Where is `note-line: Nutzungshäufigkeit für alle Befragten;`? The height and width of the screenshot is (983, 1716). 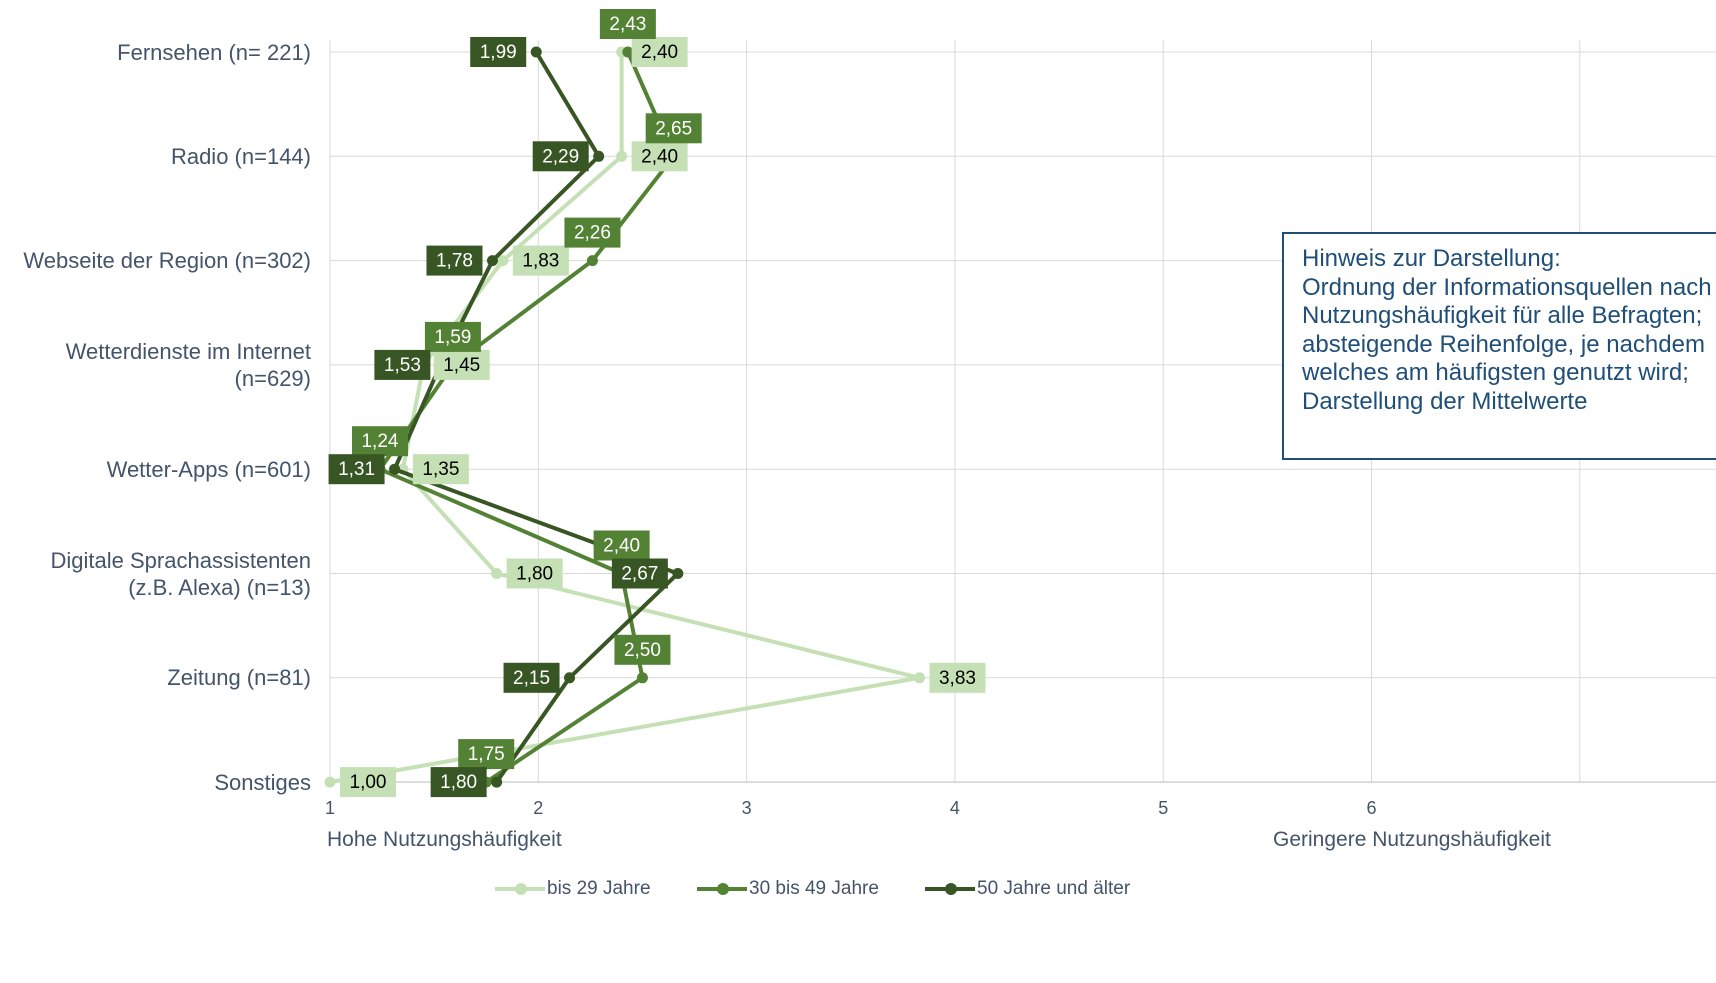 note-line: Nutzungshäufigkeit für alle Befragten; is located at coordinates (1502, 315).